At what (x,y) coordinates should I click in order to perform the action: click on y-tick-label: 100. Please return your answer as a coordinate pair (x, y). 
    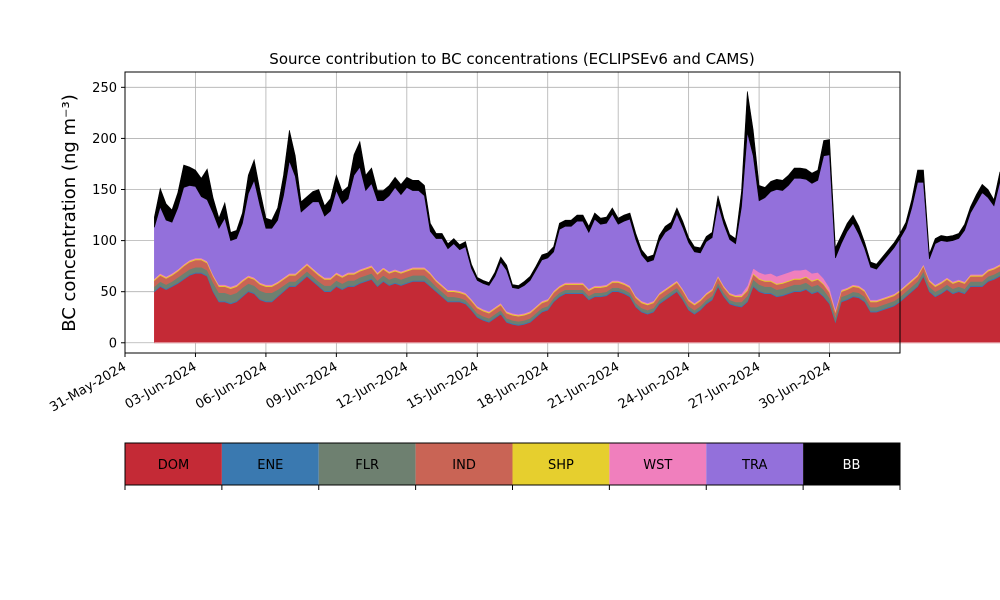
    Looking at the image, I should click on (104, 241).